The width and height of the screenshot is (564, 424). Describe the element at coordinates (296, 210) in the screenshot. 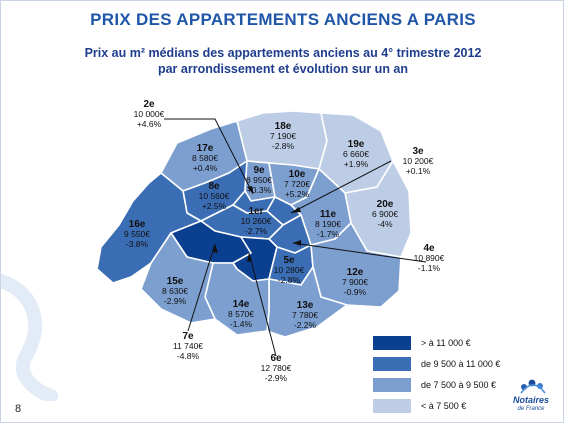

I see `arrowhead-3e` at that location.